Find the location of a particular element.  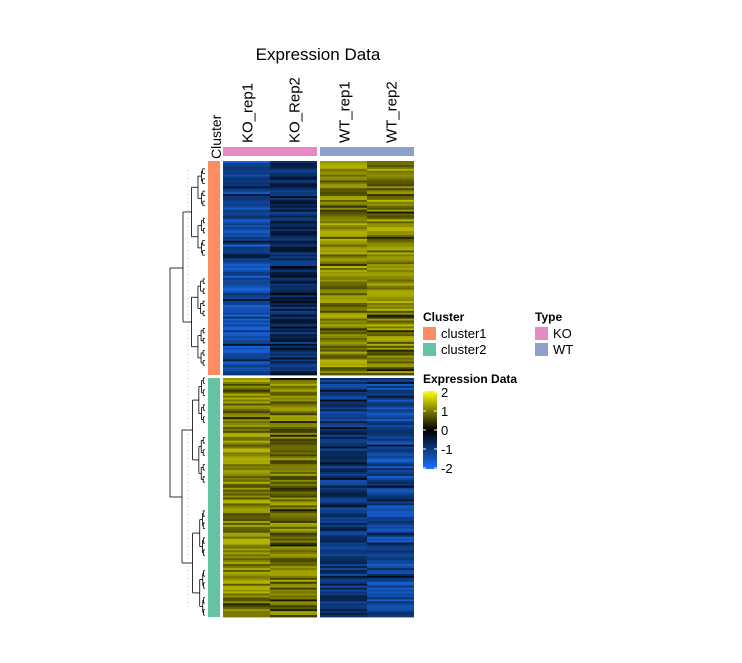

row-dendrogram is located at coordinates (187, 392).